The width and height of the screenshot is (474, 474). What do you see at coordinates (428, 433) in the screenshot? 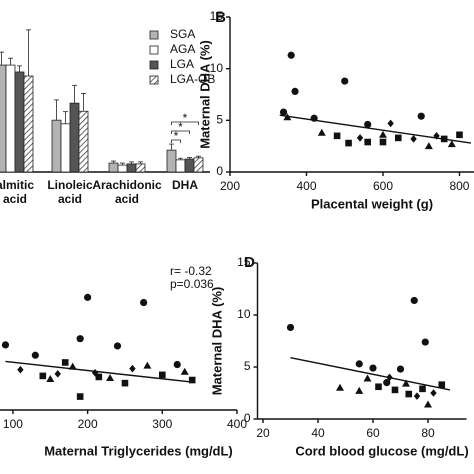
I see `x-tick-label: 80` at bounding box center [428, 433].